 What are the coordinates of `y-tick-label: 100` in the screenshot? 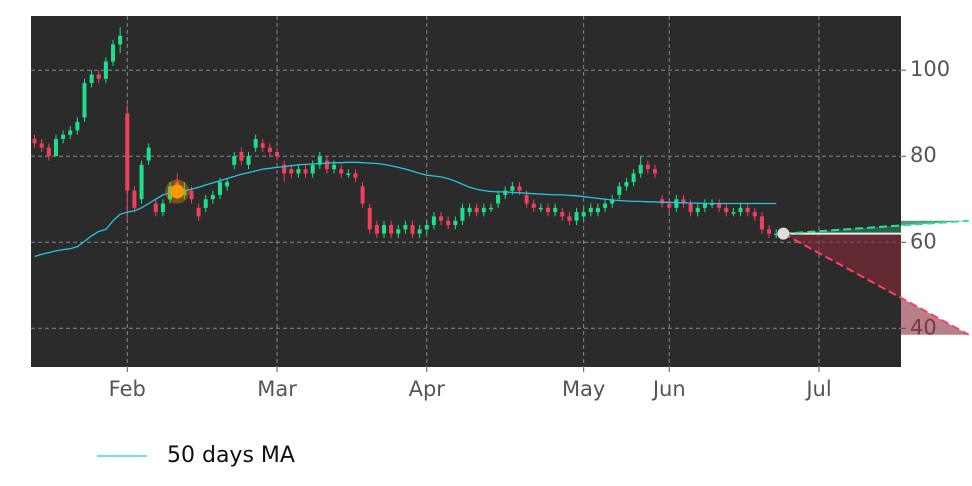 It's located at (930, 69).